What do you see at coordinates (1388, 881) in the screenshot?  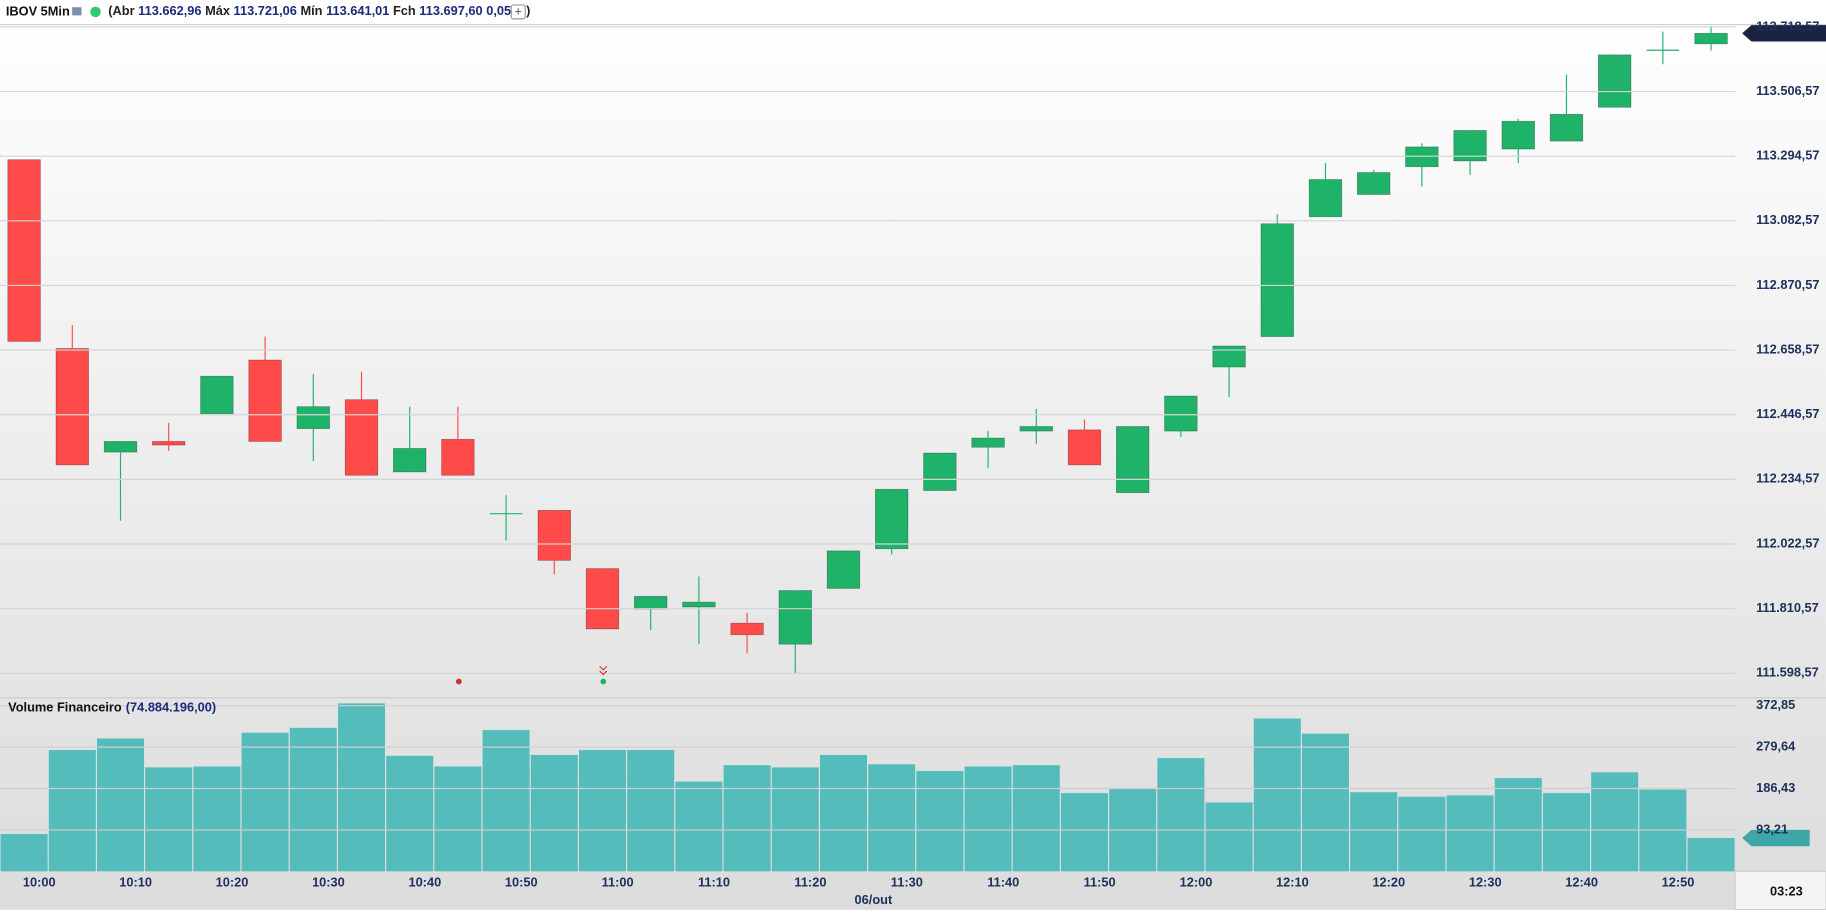 I see `x-tick-label: 12:20` at bounding box center [1388, 881].